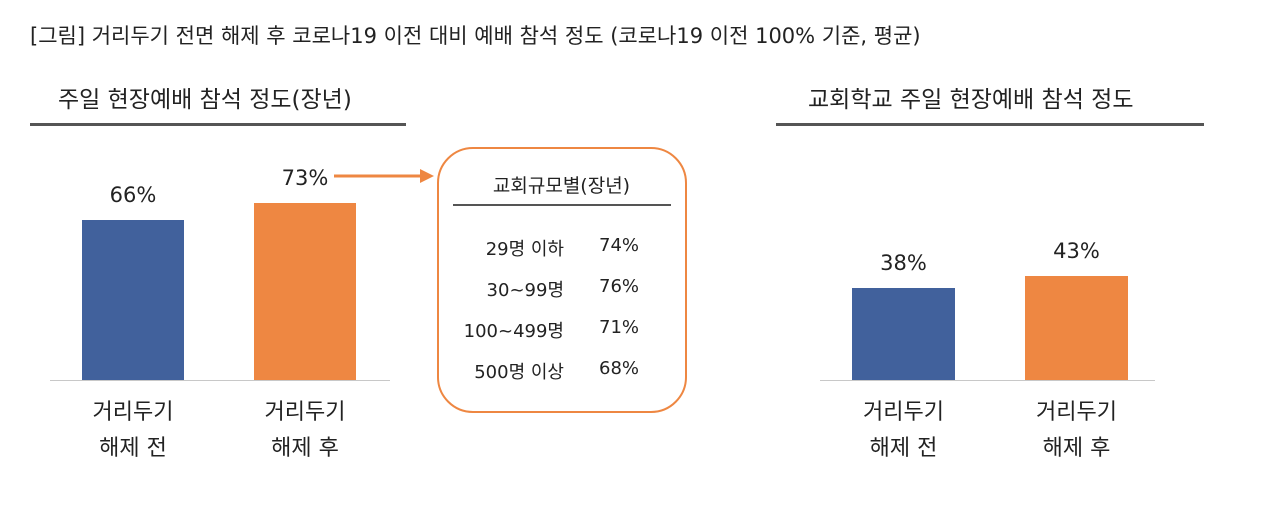  I want to click on row-value: 74%, so click(619, 245).